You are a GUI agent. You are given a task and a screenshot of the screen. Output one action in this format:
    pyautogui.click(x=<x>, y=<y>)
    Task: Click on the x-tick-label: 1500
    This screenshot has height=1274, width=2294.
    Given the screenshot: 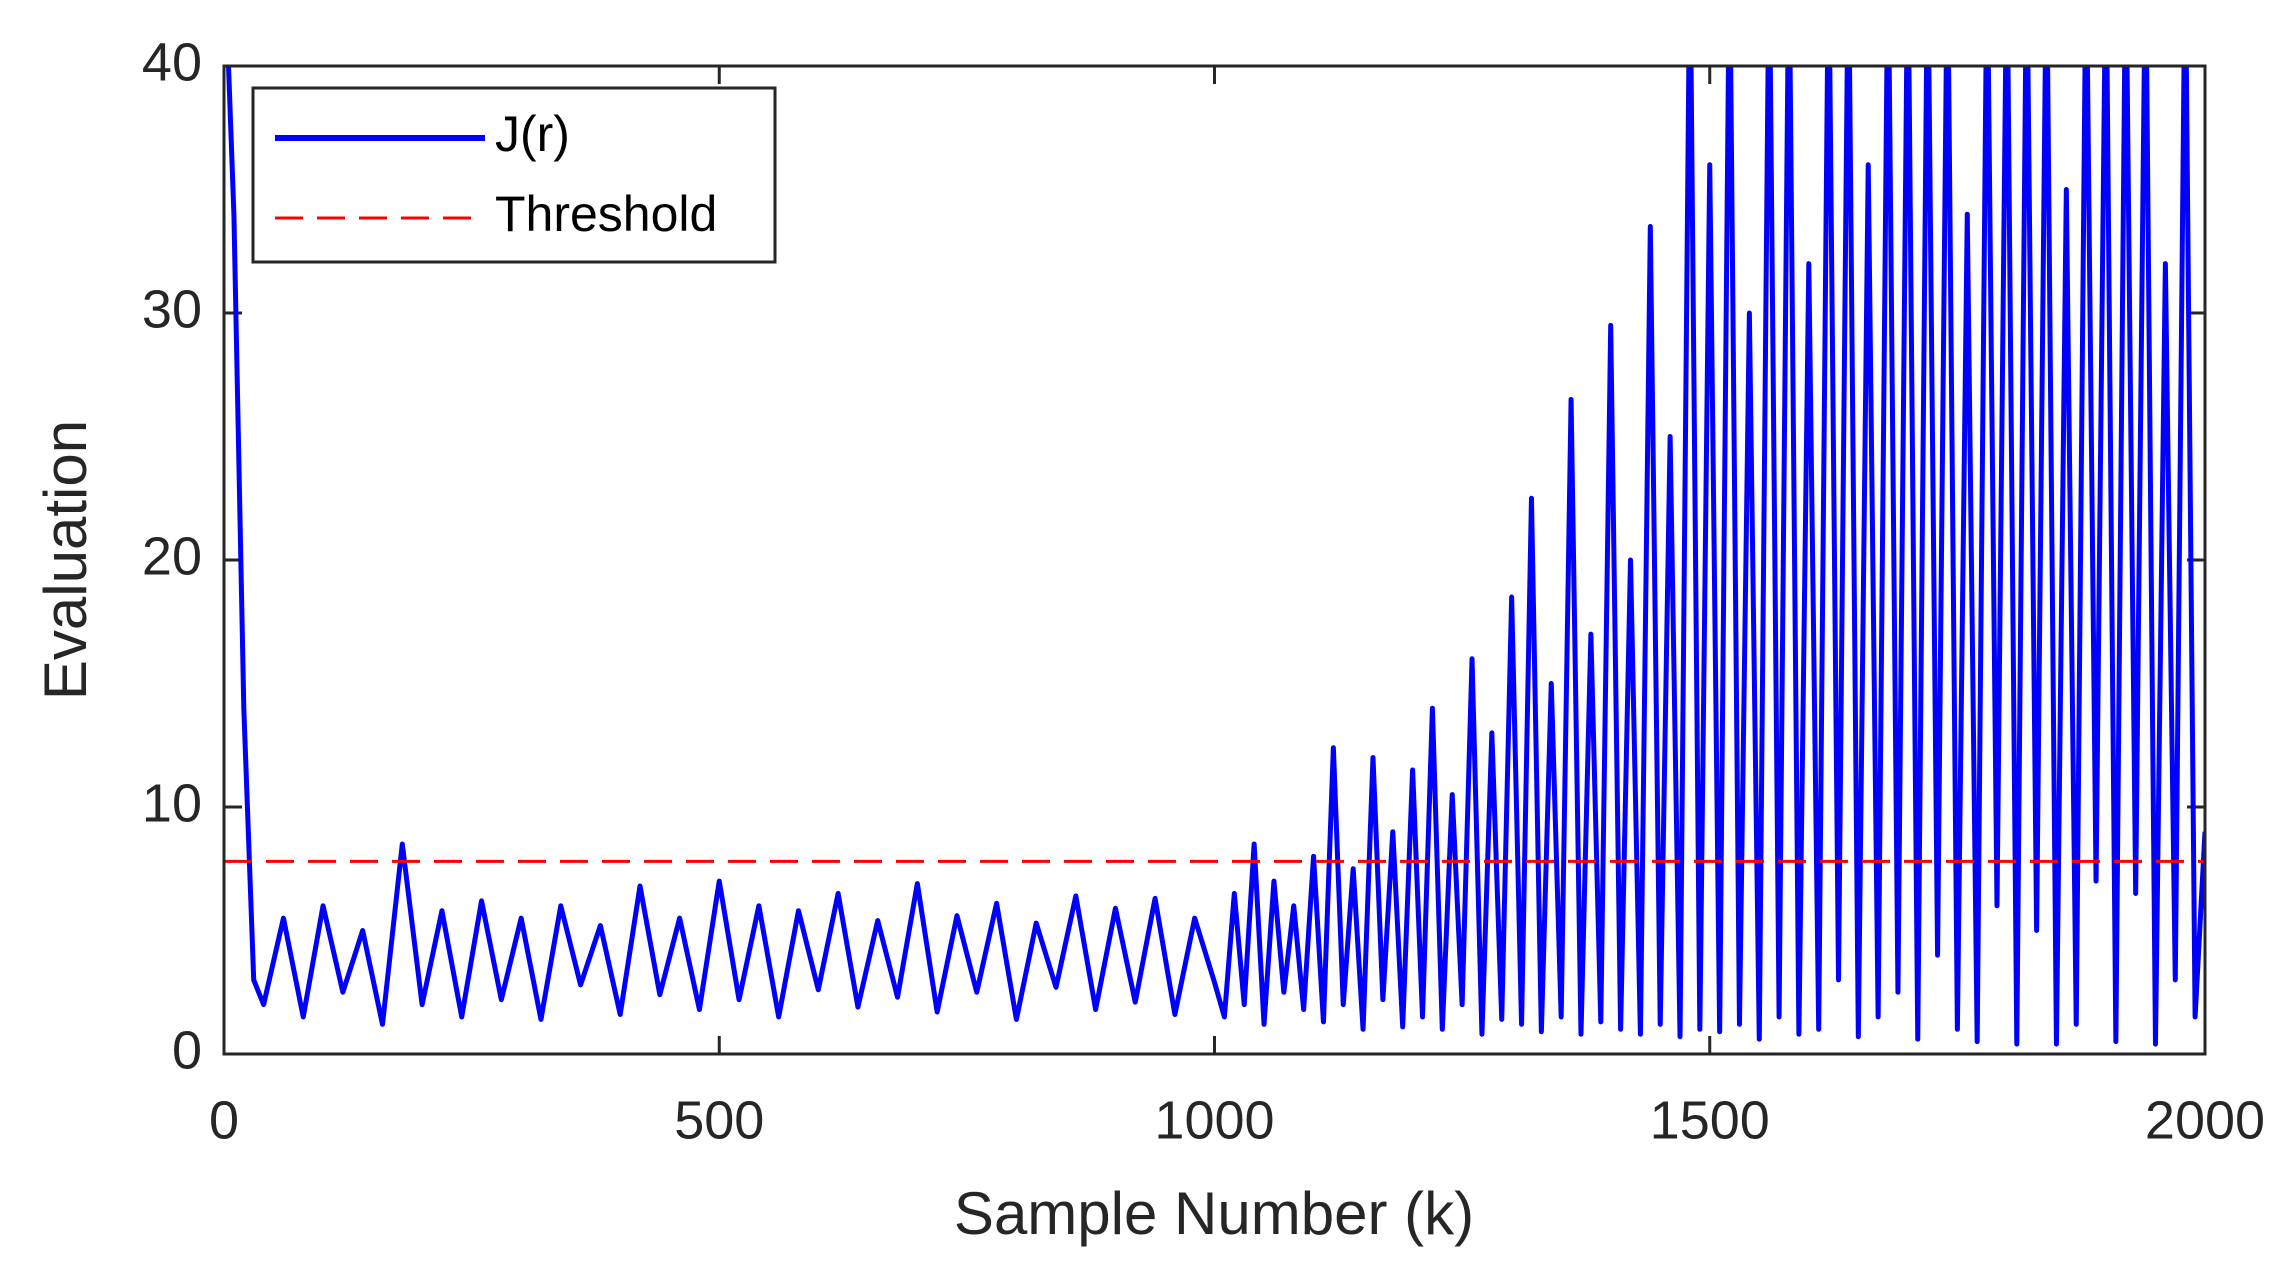 What is the action you would take?
    pyautogui.click(x=1710, y=1120)
    